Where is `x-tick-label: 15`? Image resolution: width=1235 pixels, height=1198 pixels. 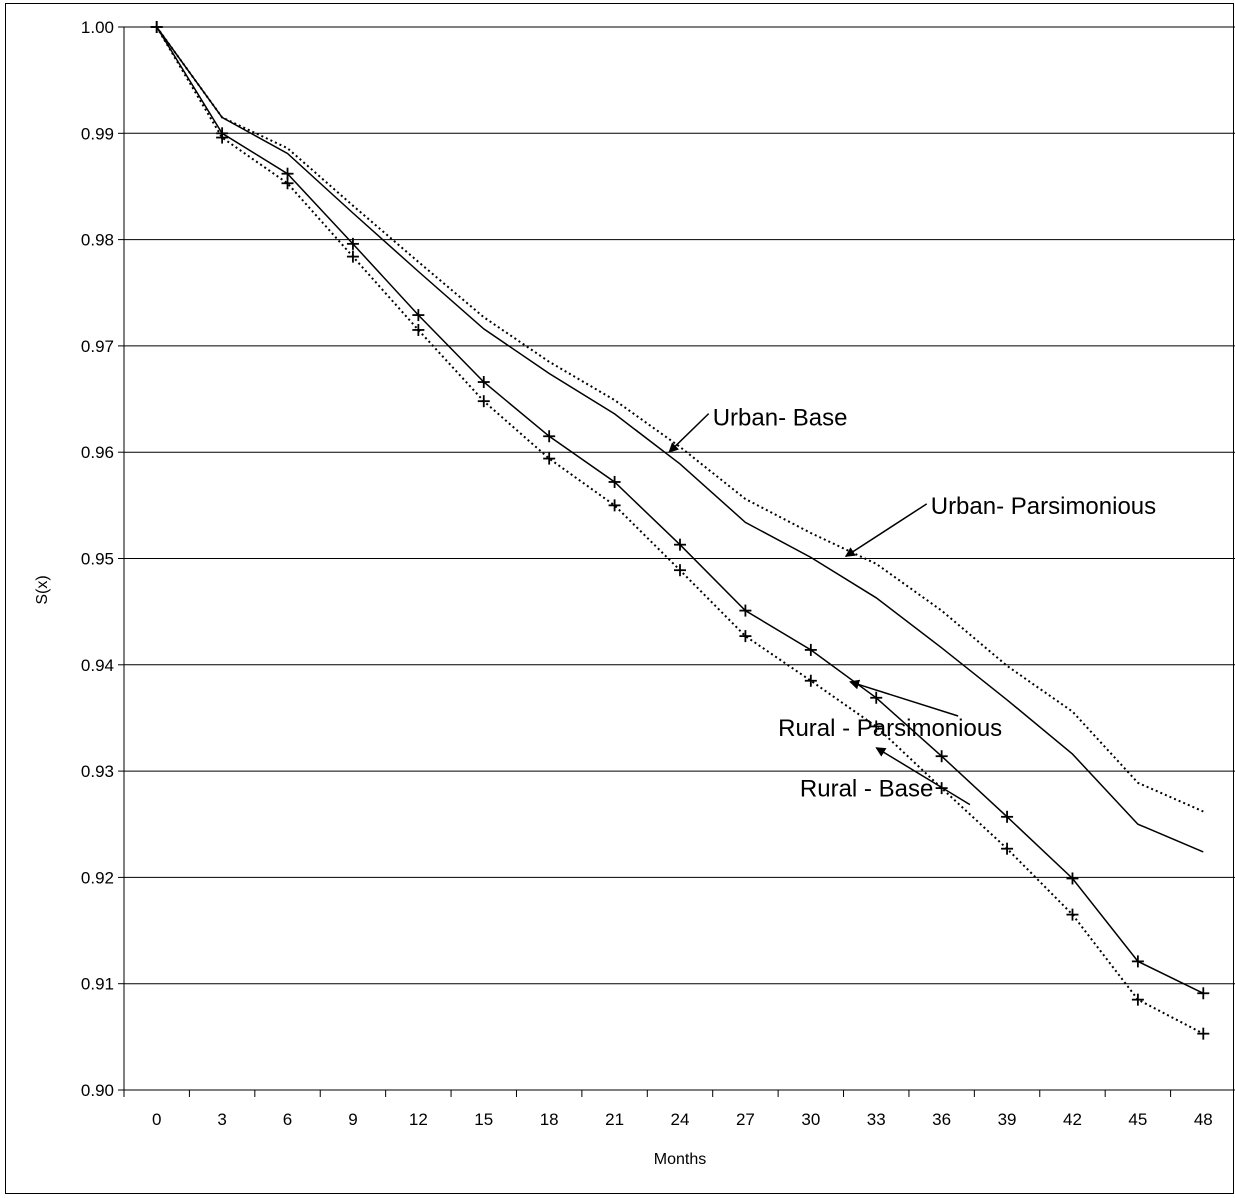 x-tick-label: 15 is located at coordinates (483, 1119).